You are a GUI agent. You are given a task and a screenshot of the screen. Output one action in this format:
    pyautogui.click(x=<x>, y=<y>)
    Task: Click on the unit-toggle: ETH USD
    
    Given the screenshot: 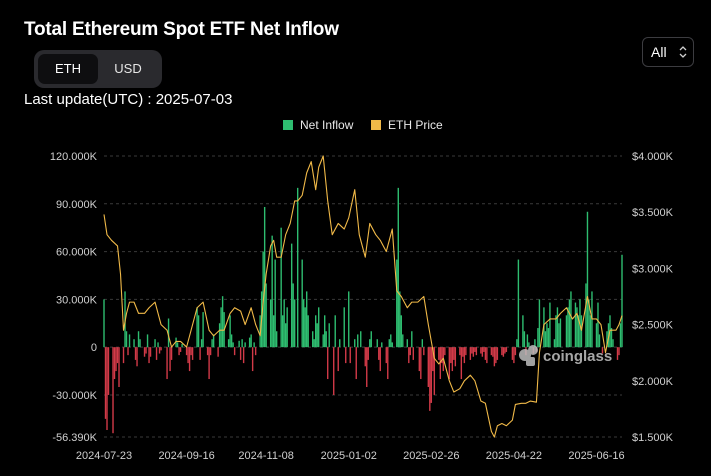 What is the action you would take?
    pyautogui.click(x=98, y=69)
    